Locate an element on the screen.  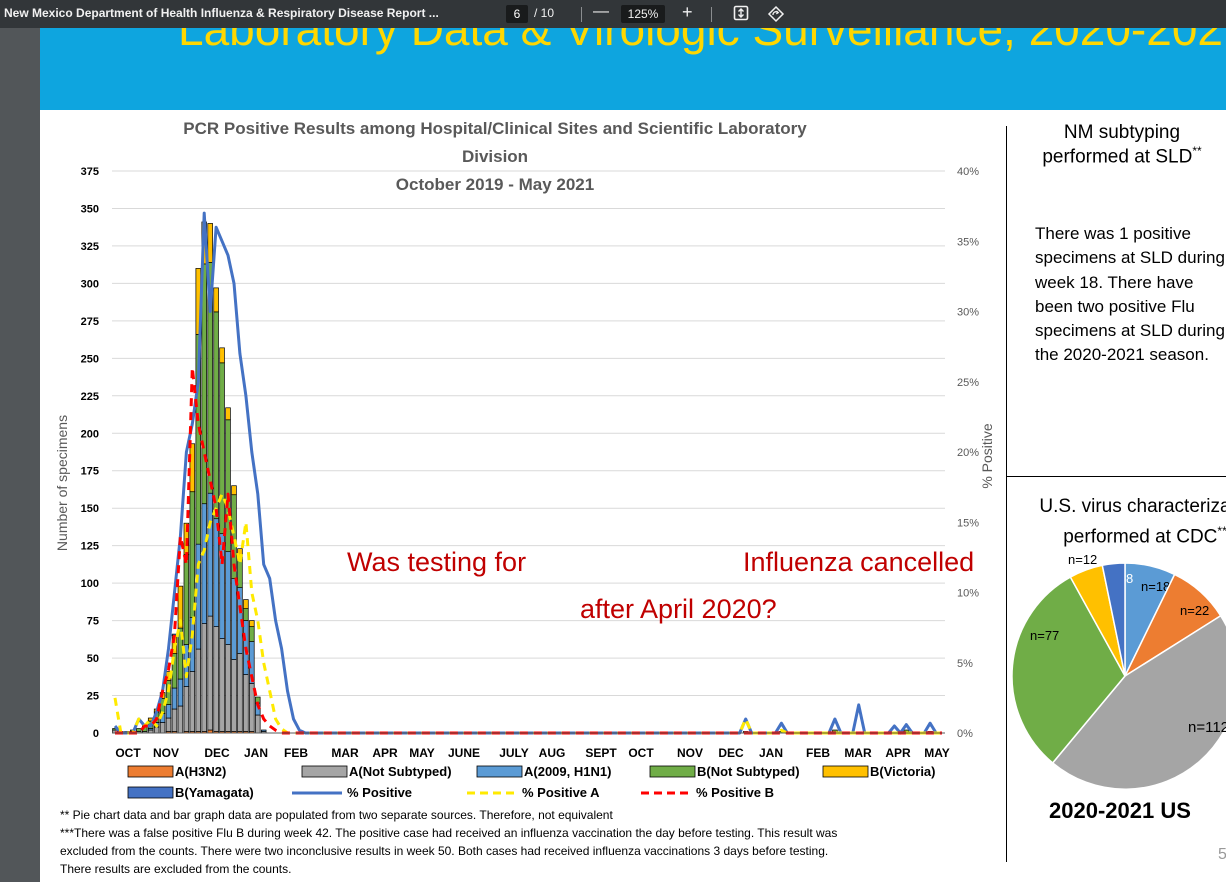
annotation-text: Influenza cancelled is located at coordinates (858, 562).